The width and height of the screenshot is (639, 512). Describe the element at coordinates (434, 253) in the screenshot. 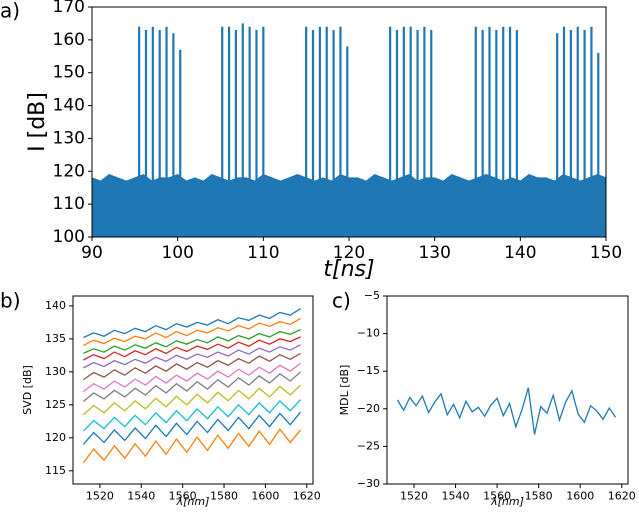

I see `x-tick-label: 130` at that location.